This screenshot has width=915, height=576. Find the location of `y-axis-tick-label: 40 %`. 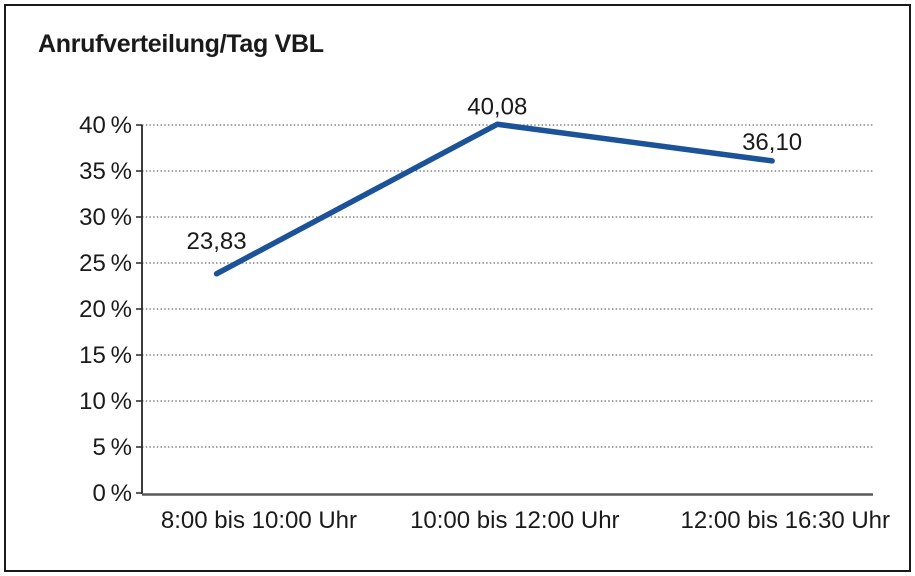

y-axis-tick-label: 40 % is located at coordinates (105, 125).